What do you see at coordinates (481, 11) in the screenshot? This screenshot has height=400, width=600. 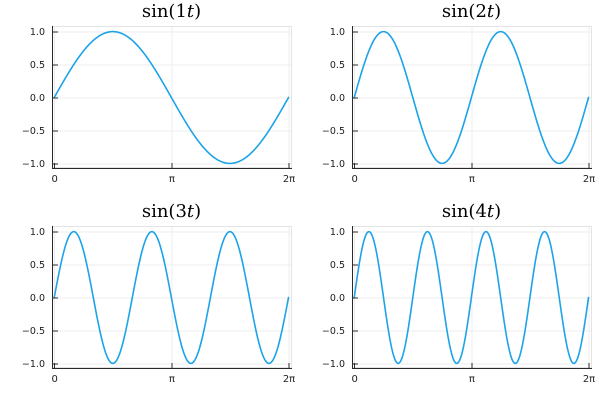 I see `title-freq: 2` at bounding box center [481, 11].